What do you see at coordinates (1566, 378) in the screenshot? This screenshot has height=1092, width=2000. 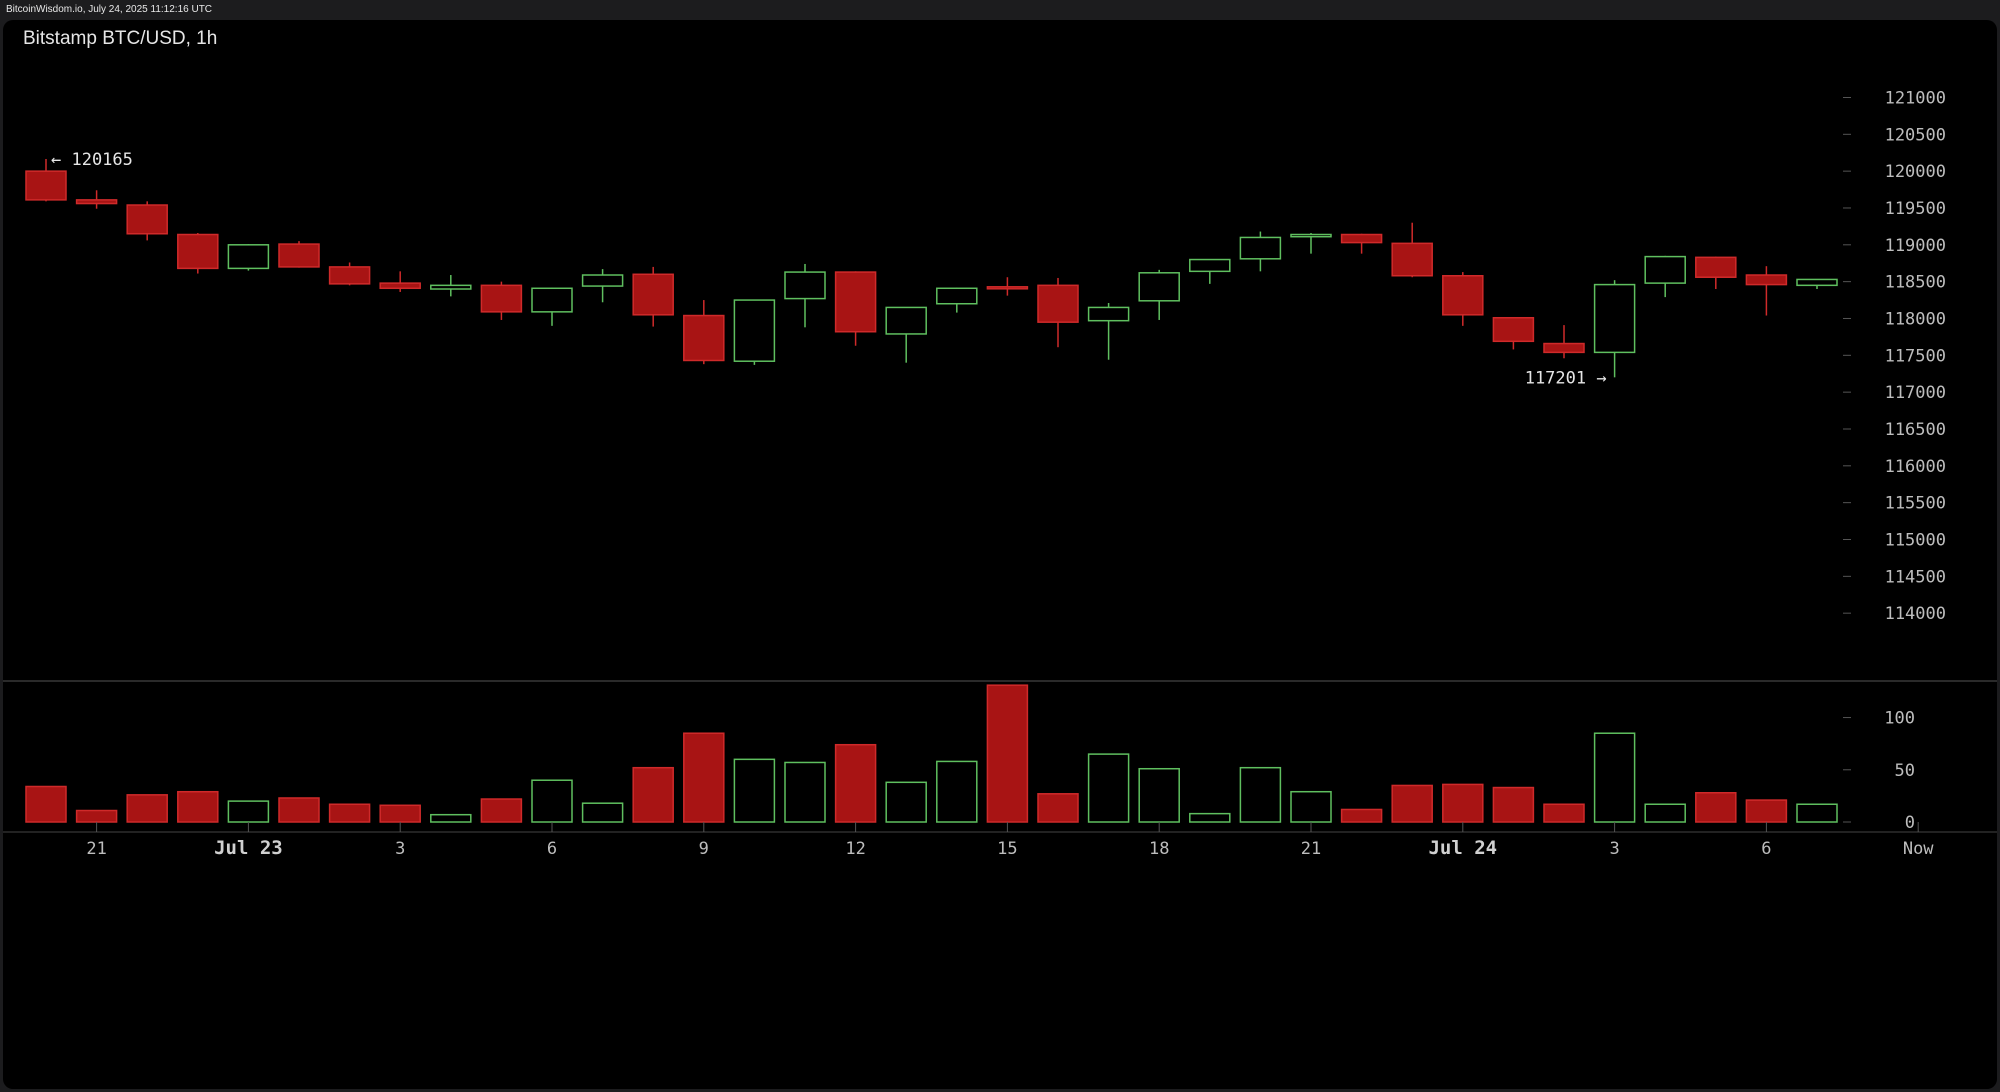 I see `price-annotation: 117201 →` at bounding box center [1566, 378].